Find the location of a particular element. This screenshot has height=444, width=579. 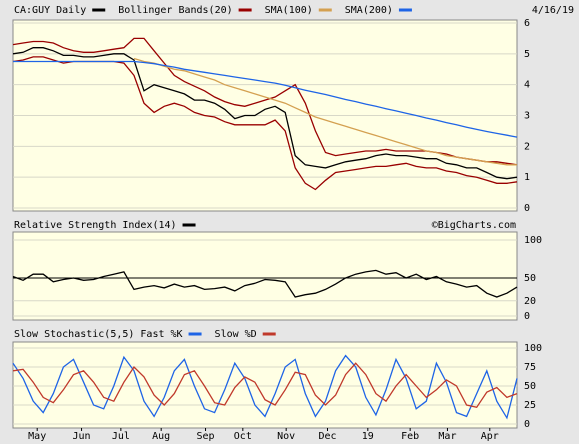

legend-label: SMA(200) is located at coordinates (369, 10).